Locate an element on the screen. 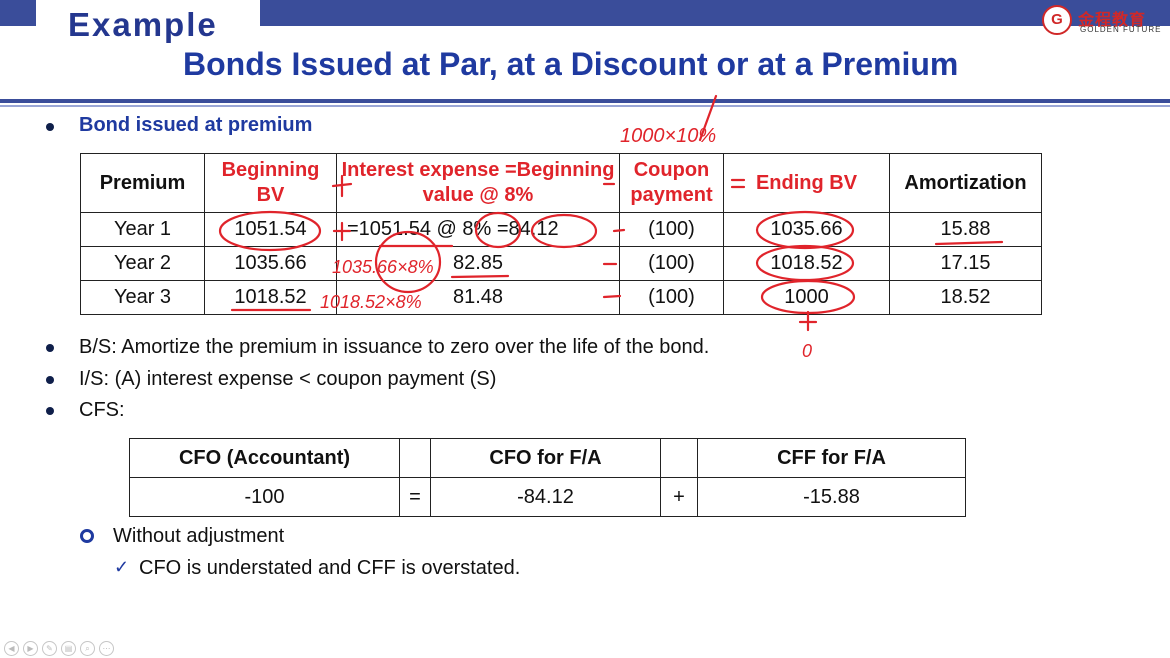 The width and height of the screenshot is (1170, 658). header-cell: Amortization is located at coordinates (965, 183).